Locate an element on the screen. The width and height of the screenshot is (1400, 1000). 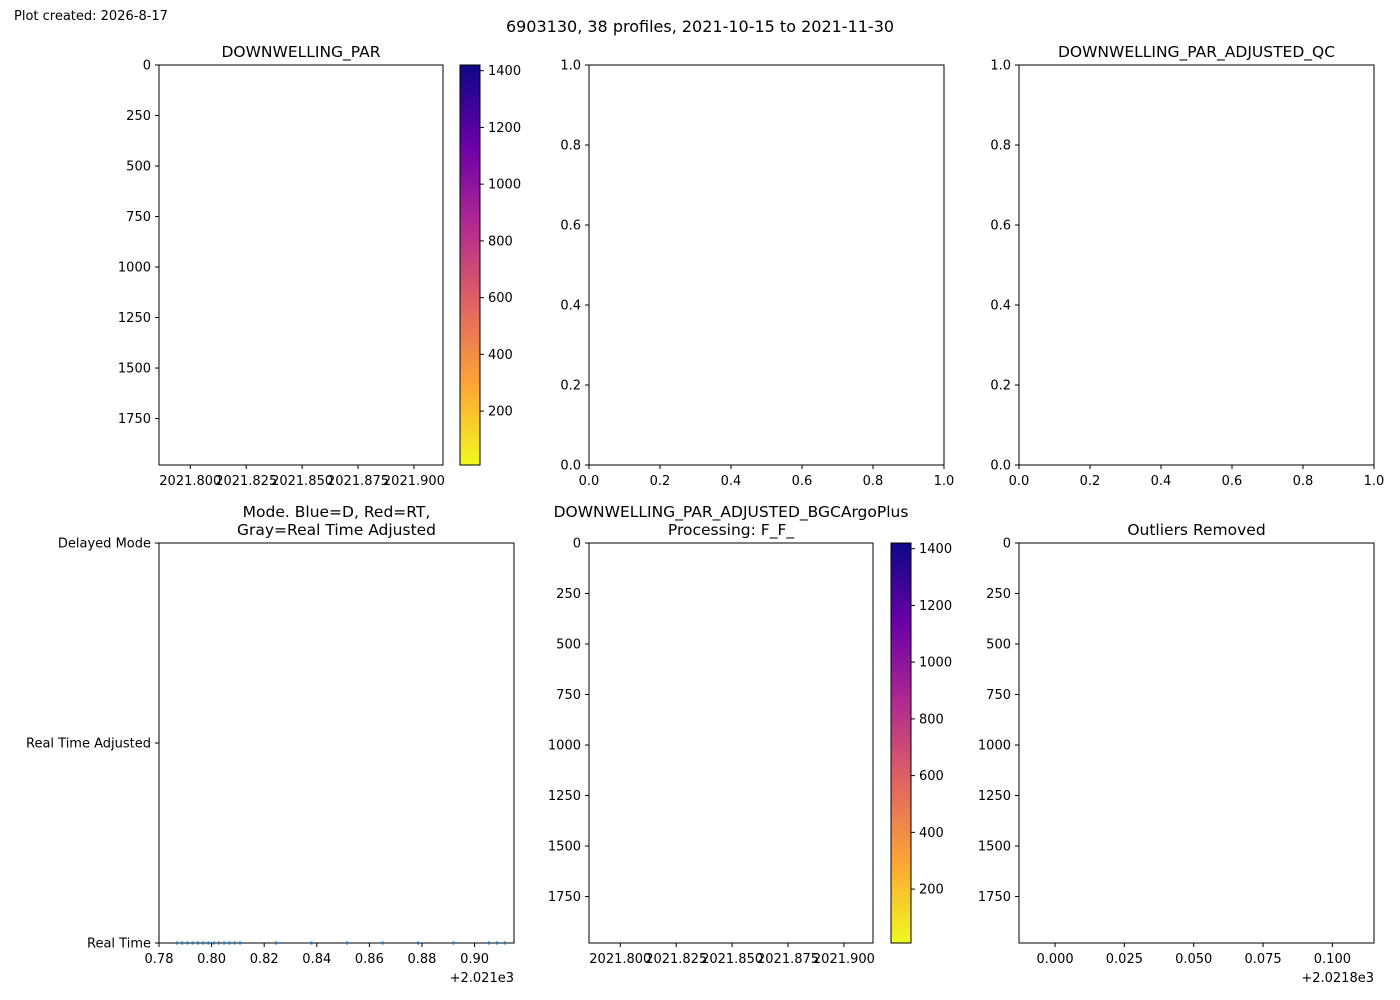
subplot-title-line: DOWNWELLING_PAR_ADJUSTED_BGCArgoPlus is located at coordinates (731, 512).